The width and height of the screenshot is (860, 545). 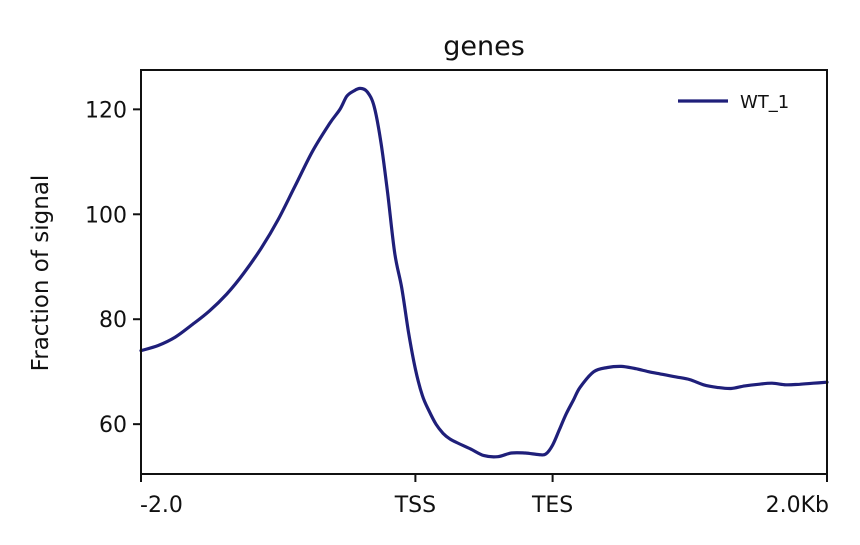 I want to click on y-tick-label: 120, so click(x=106, y=110).